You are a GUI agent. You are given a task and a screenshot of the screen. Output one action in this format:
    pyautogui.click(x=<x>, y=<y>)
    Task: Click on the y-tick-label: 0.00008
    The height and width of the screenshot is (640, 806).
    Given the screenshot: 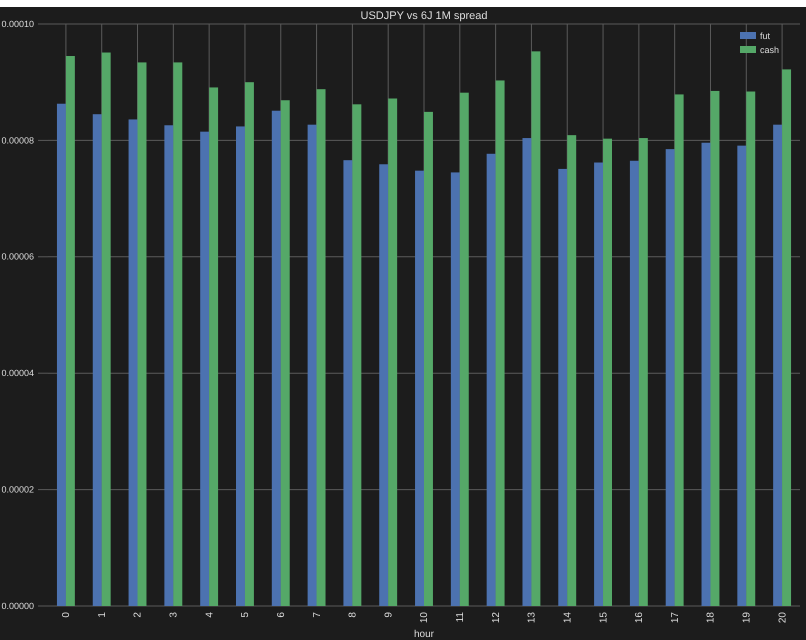 What is the action you would take?
    pyautogui.click(x=17, y=140)
    